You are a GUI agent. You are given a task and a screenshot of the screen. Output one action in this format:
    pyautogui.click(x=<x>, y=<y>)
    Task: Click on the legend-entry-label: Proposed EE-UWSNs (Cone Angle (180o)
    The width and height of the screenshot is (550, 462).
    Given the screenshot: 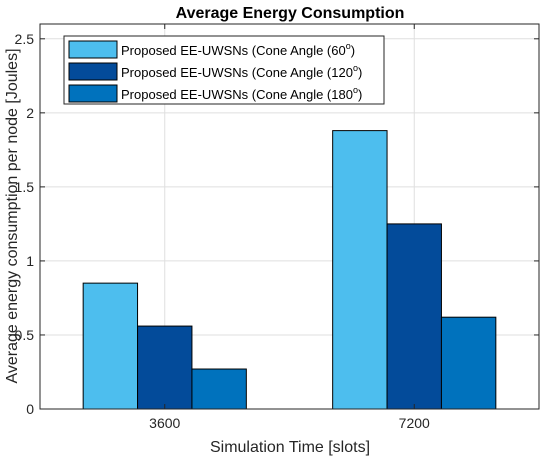 What is the action you would take?
    pyautogui.click(x=241, y=93)
    